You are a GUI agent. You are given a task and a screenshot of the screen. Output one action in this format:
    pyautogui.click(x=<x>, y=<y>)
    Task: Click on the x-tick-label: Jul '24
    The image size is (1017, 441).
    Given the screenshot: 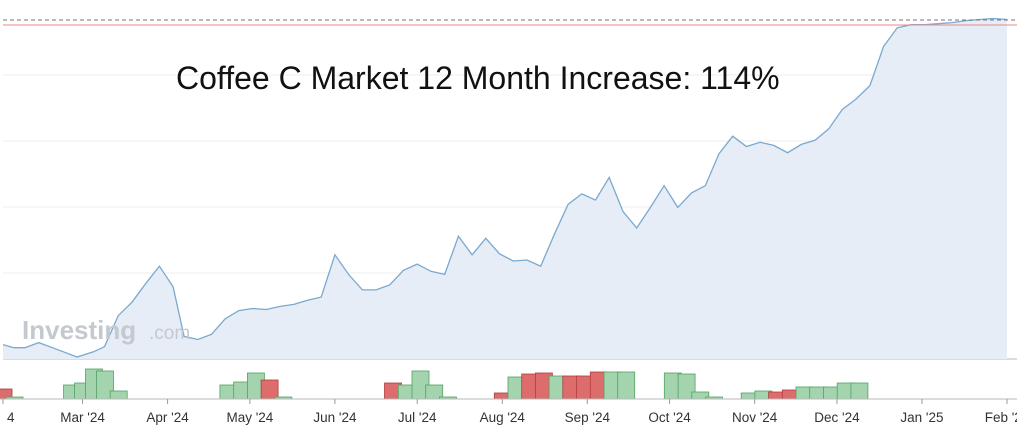 What is the action you would take?
    pyautogui.click(x=417, y=417)
    